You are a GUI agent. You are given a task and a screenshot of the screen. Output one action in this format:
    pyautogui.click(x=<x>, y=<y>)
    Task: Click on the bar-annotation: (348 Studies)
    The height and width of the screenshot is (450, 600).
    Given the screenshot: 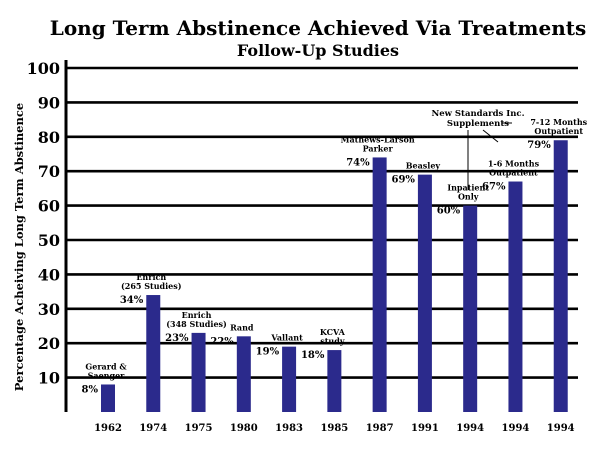 What is the action you would take?
    pyautogui.click(x=196, y=324)
    